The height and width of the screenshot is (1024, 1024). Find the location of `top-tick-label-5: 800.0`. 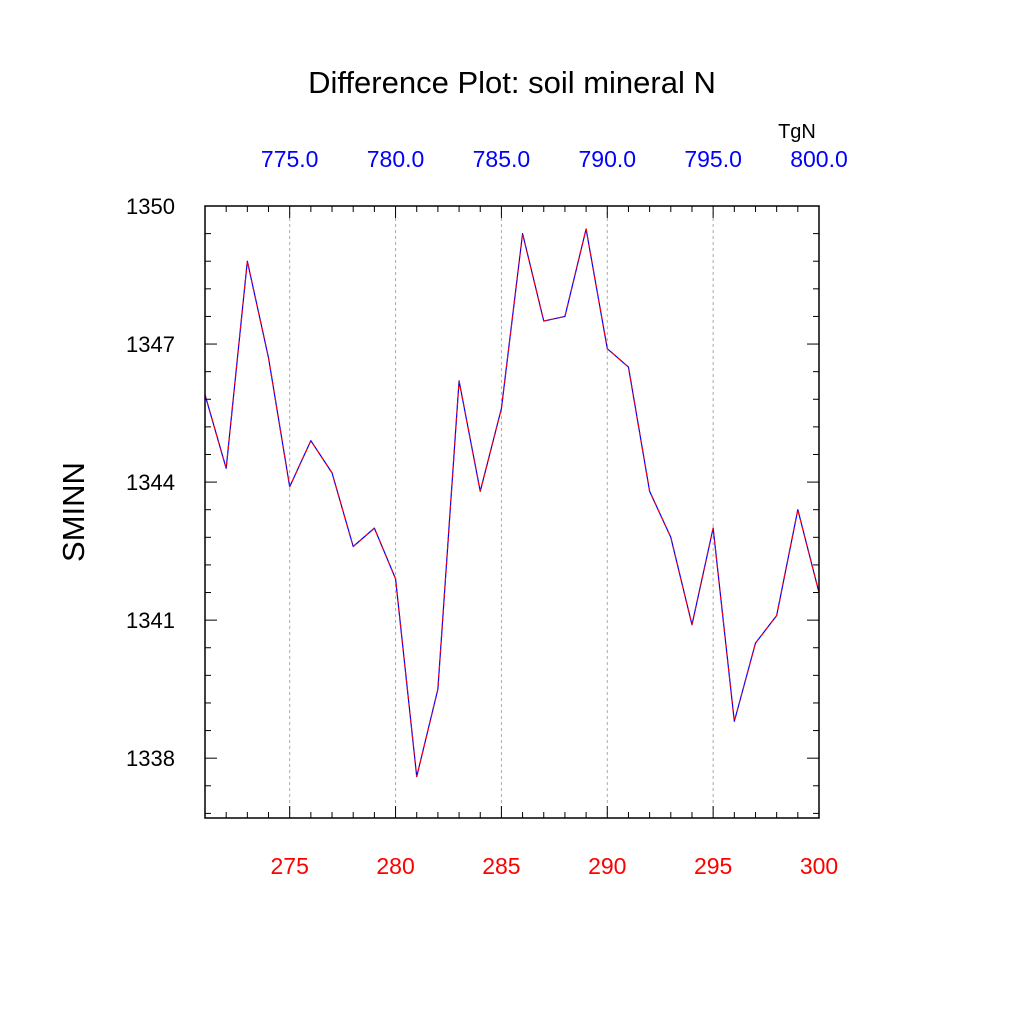

top-tick-label-5: 800.0 is located at coordinates (819, 159).